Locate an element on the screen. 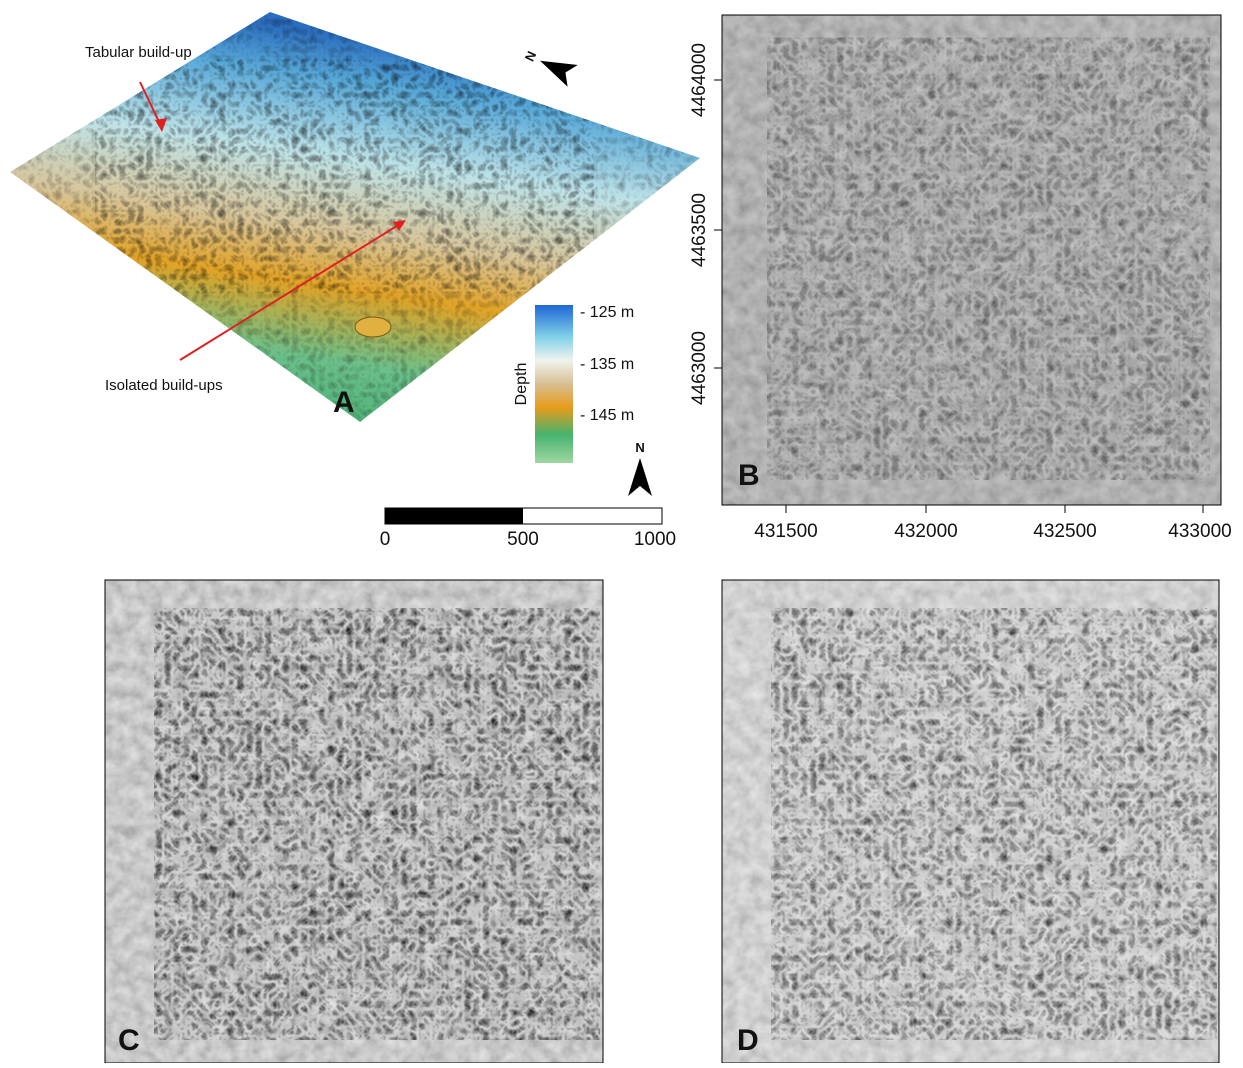 The image size is (1243, 1068). panel-letter: D is located at coordinates (748, 1040).